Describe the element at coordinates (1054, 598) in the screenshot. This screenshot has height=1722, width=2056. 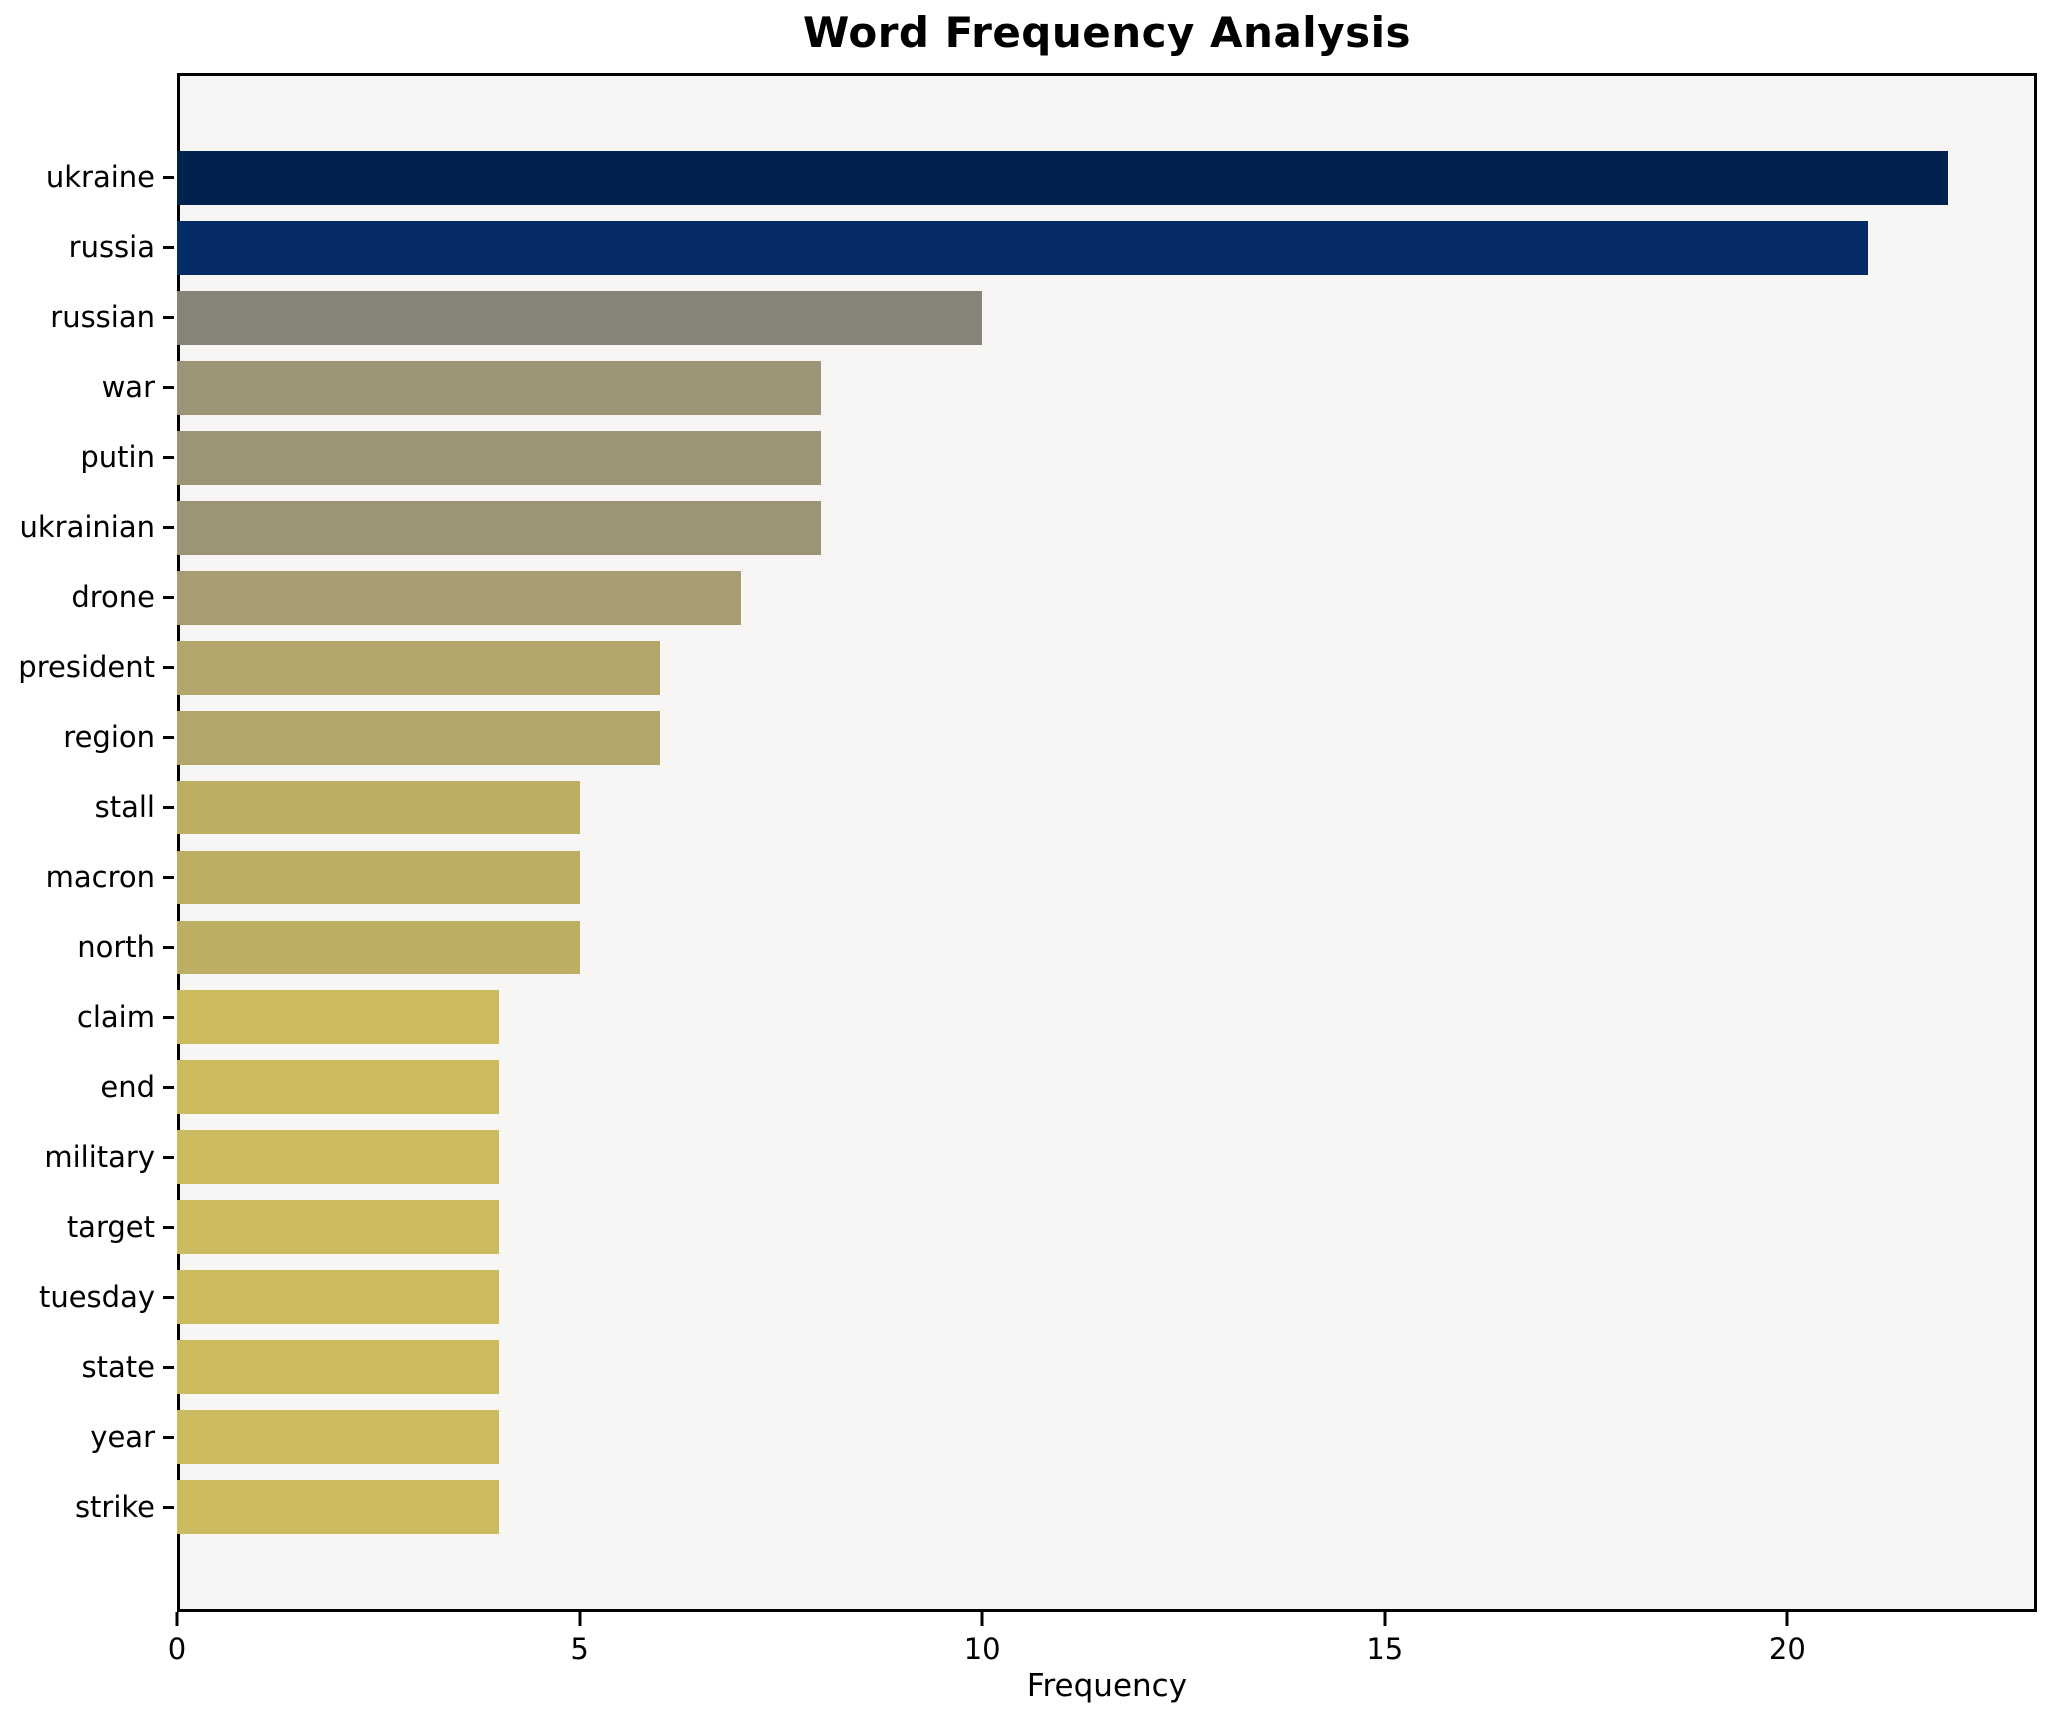
I see `bar-row: drone` at that location.